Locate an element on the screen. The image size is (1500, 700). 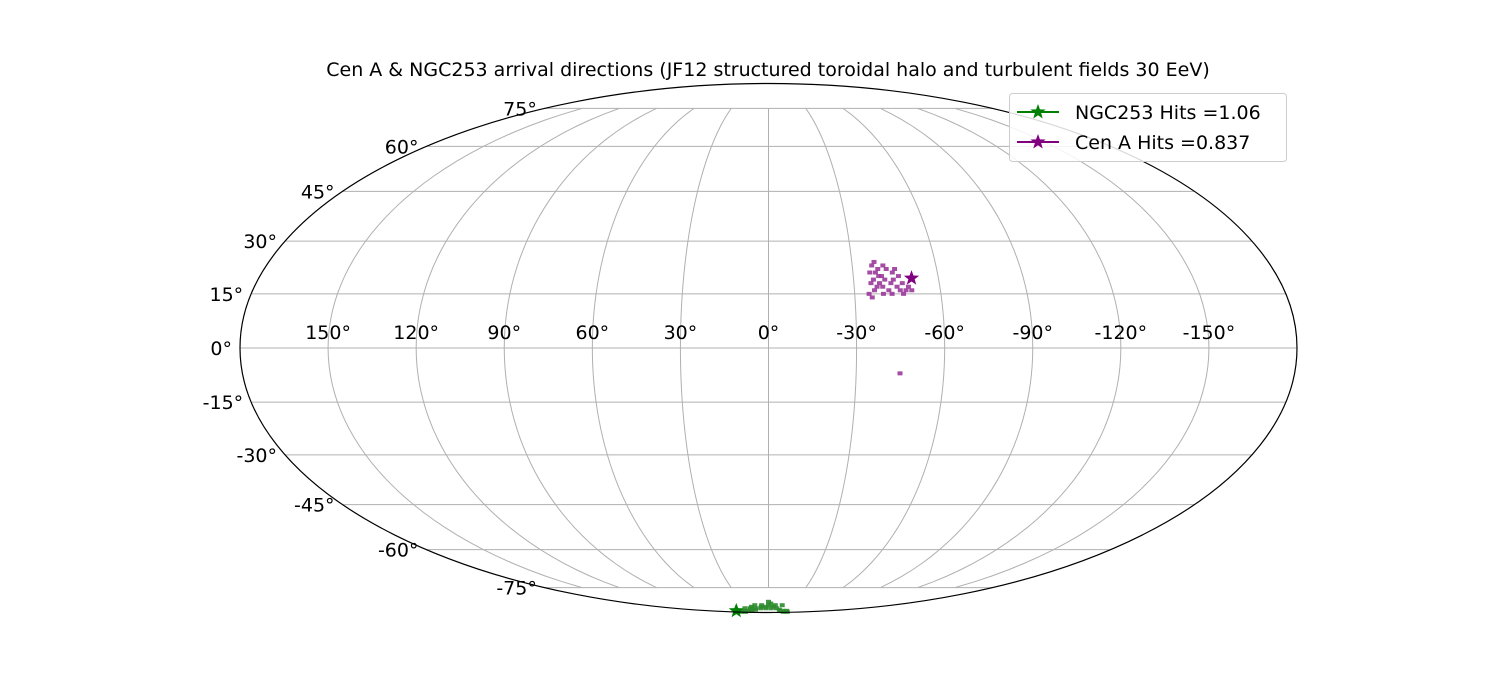
legend-box is located at coordinates (1148, 127).